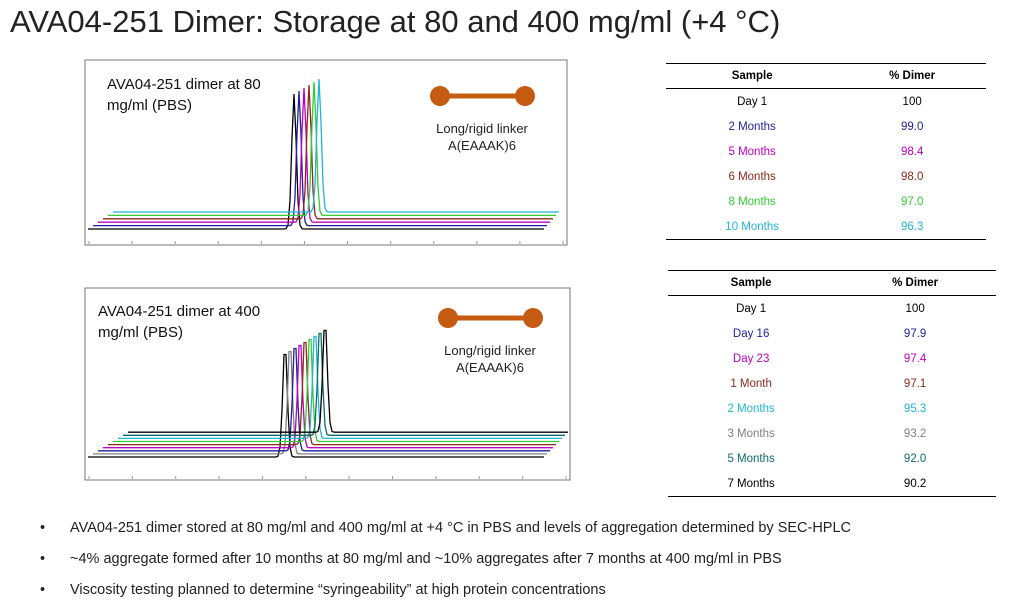  What do you see at coordinates (826, 176) in the screenshot?
I see `table-row: 6 Months 98.0` at bounding box center [826, 176].